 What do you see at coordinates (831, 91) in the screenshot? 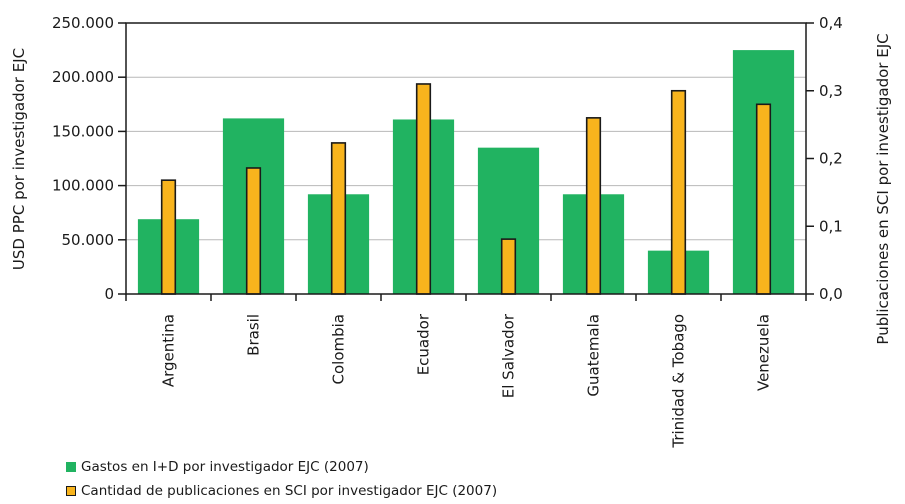
I see `right-axis-tick-label: 0,3` at bounding box center [831, 91].